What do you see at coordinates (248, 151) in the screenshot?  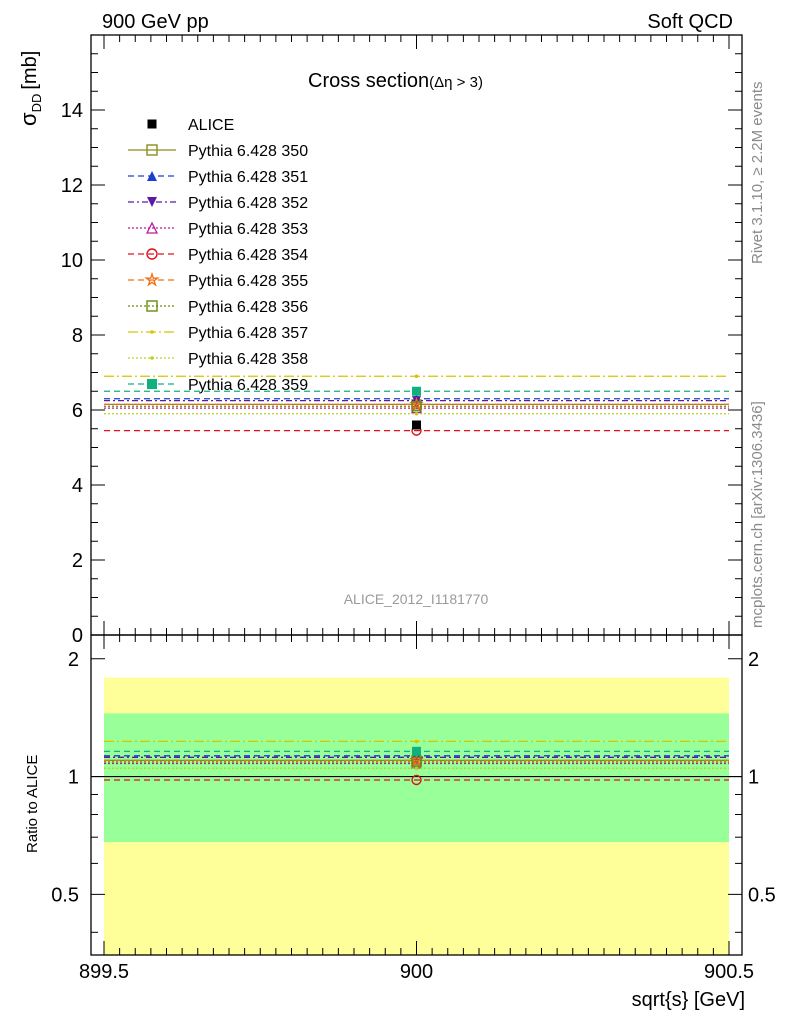 I see `legend-label-1: Pythia 6.428 350` at bounding box center [248, 151].